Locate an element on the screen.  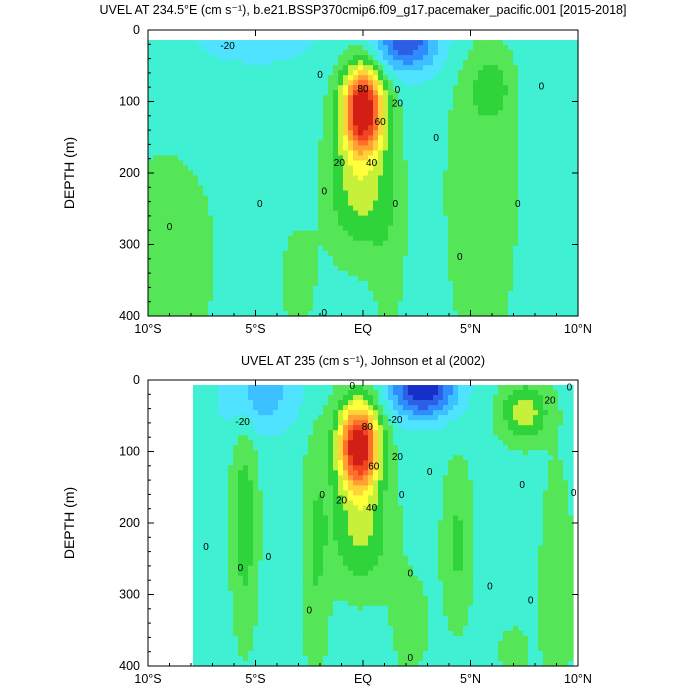
x-tick-label: 10°N is located at coordinates (578, 329).